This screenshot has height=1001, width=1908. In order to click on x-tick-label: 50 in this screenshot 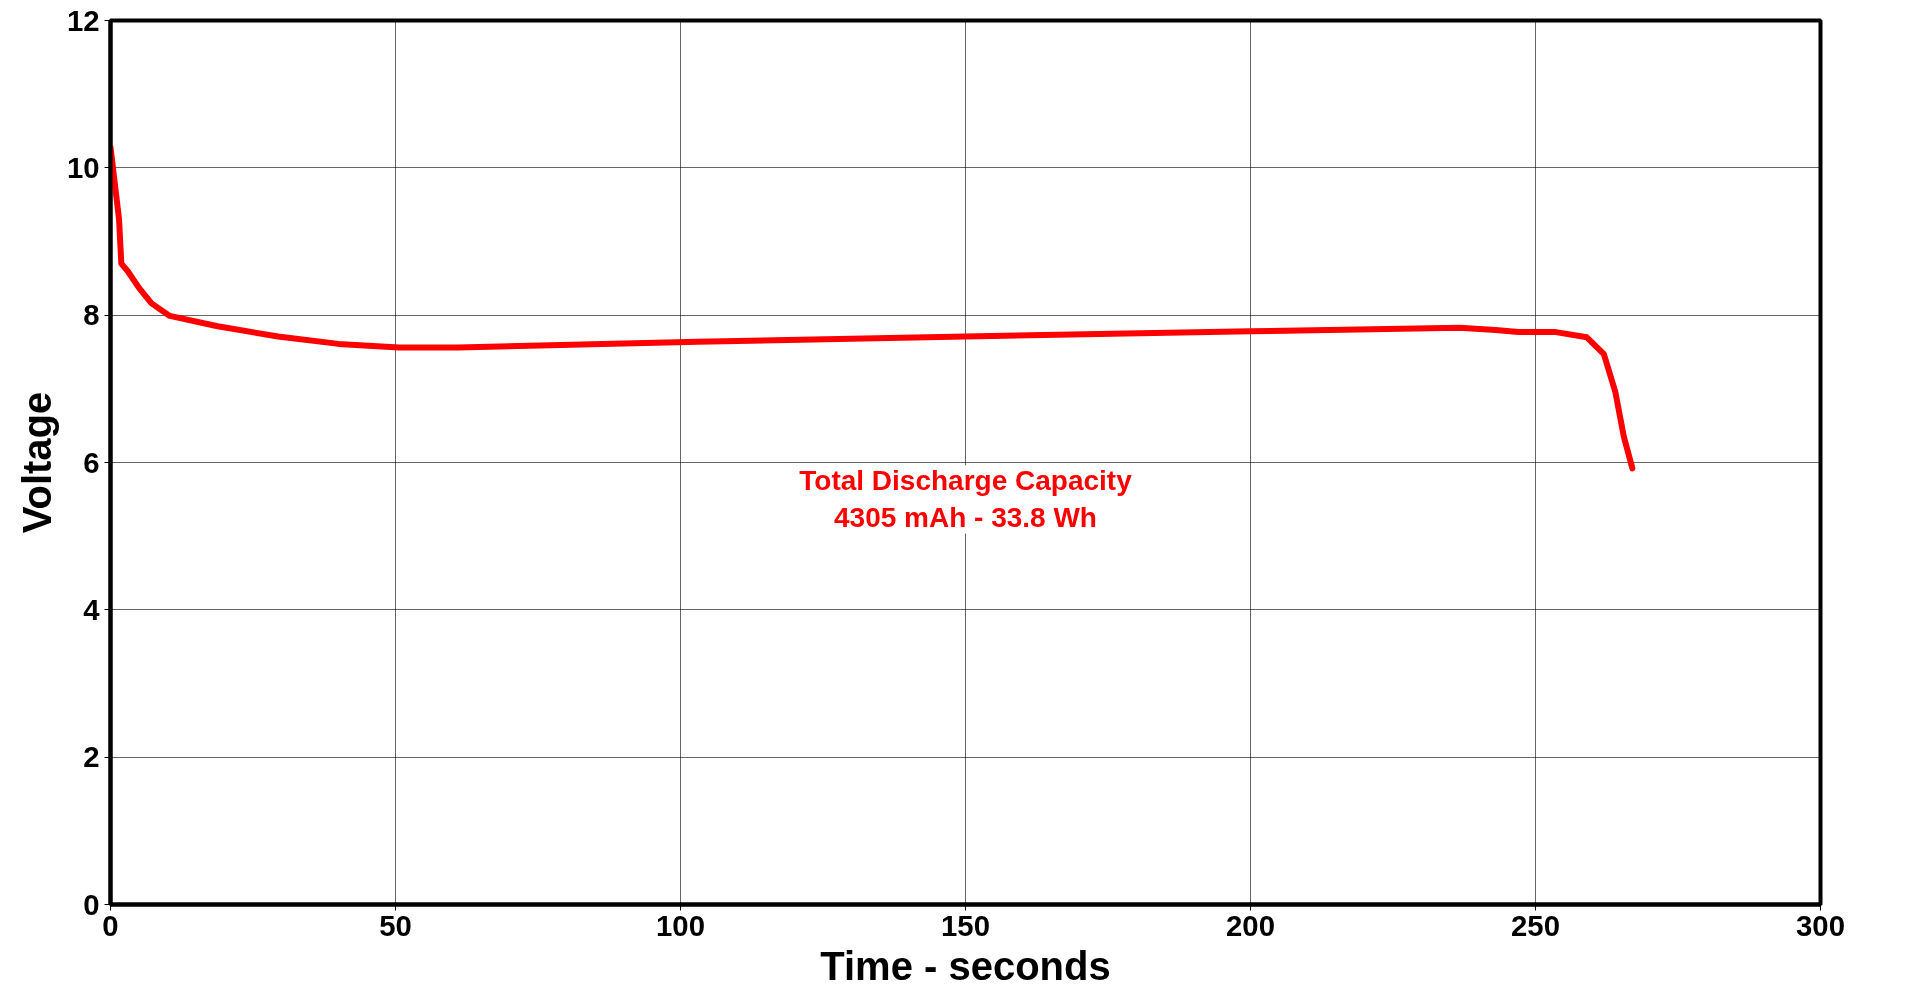, I will do `click(395, 925)`.